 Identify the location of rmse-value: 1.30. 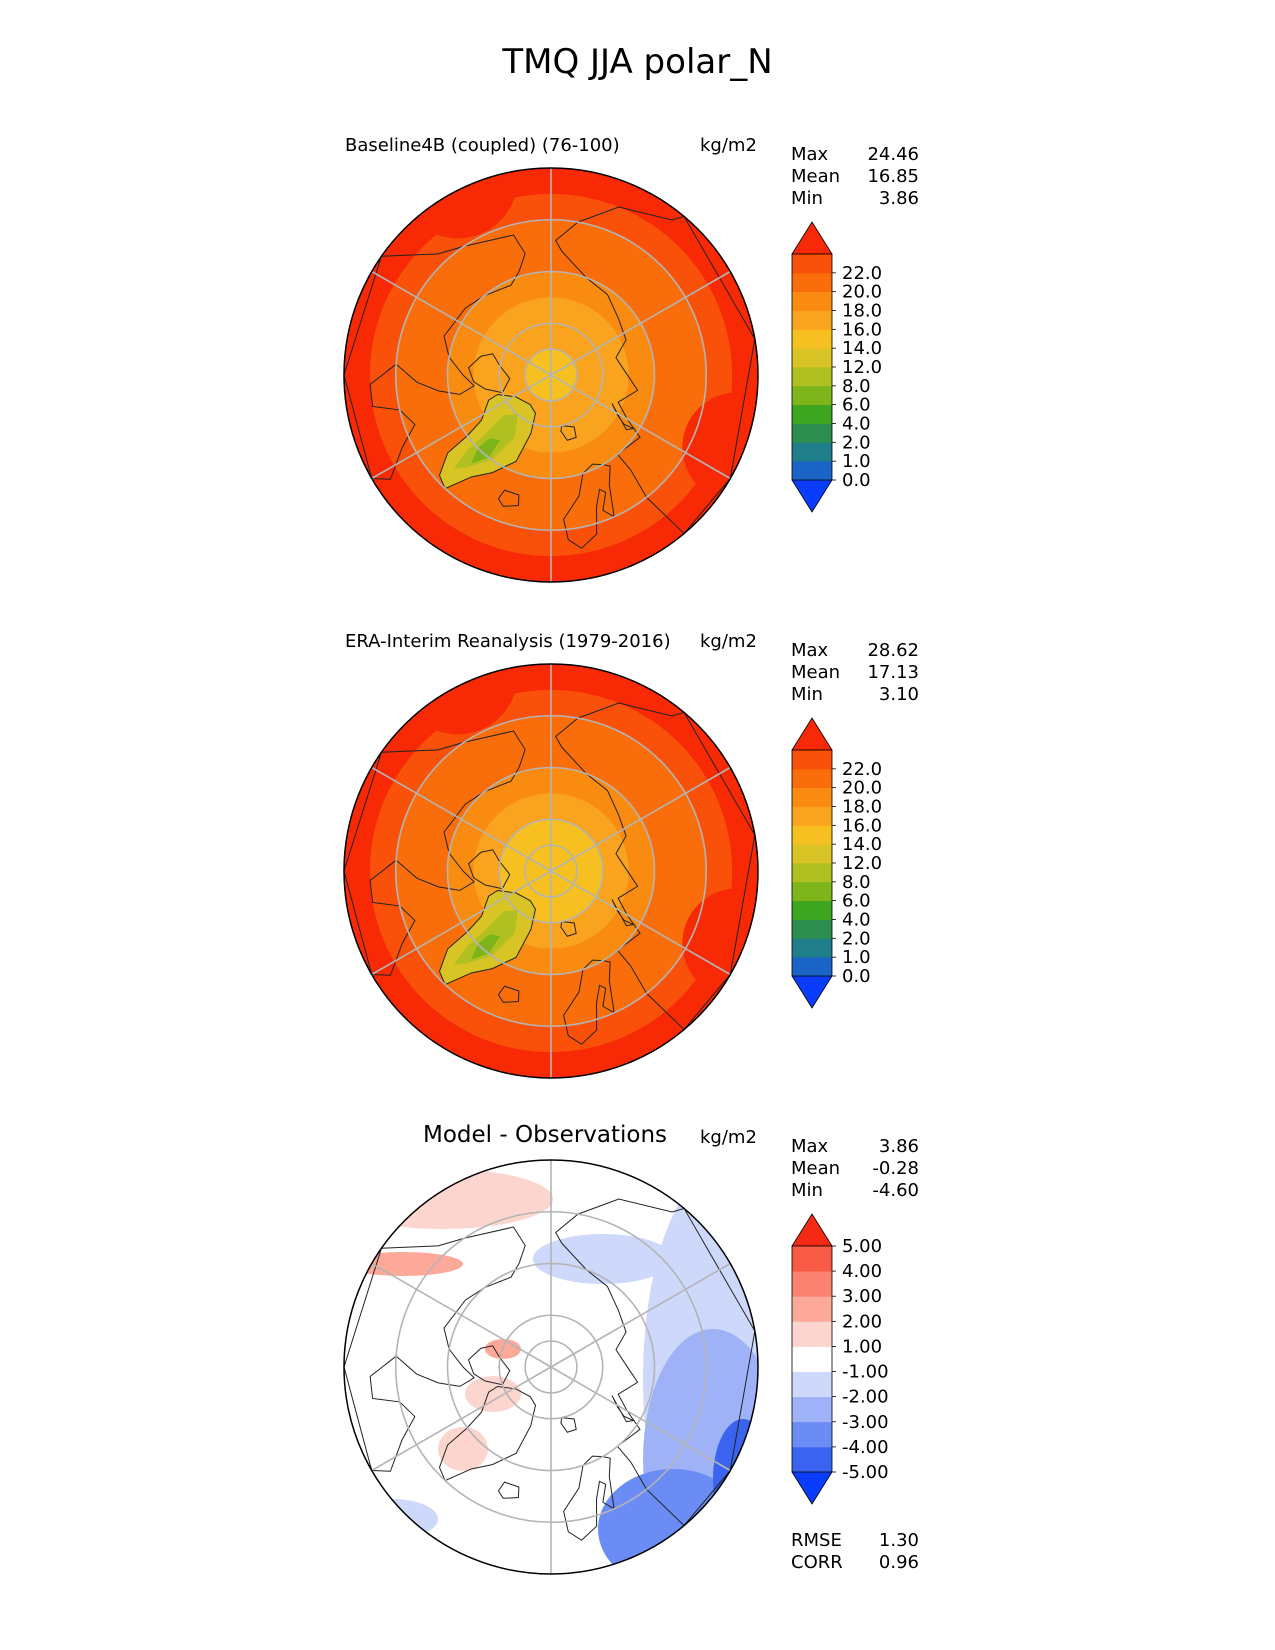
(898, 1540).